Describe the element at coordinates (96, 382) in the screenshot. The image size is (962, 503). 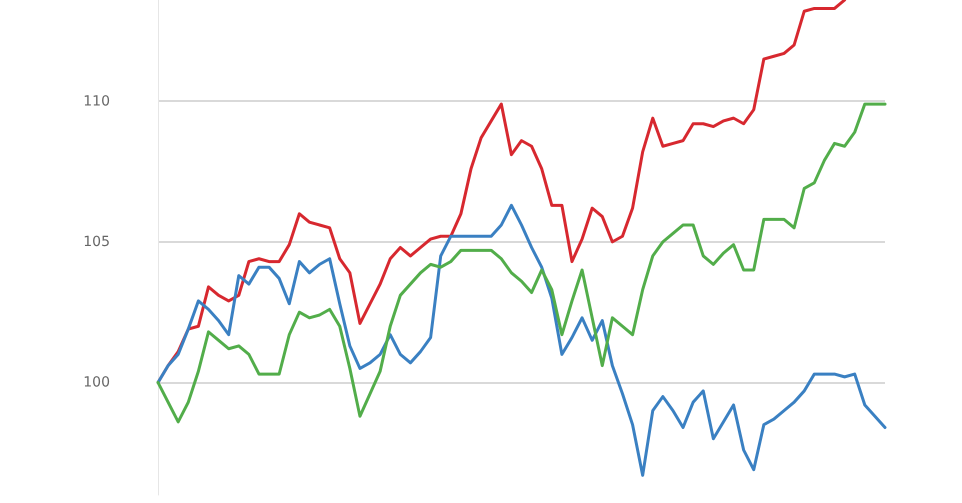
I see `y-tick-label: 100` at that location.